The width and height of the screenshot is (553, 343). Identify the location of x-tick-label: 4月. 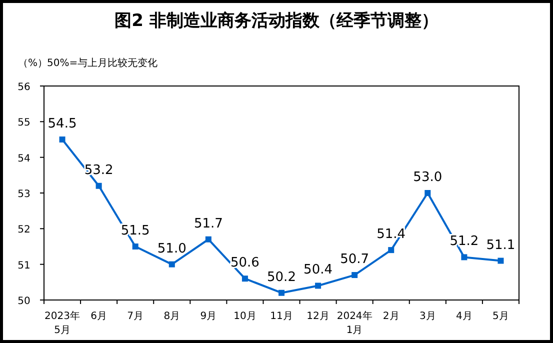
(464, 316).